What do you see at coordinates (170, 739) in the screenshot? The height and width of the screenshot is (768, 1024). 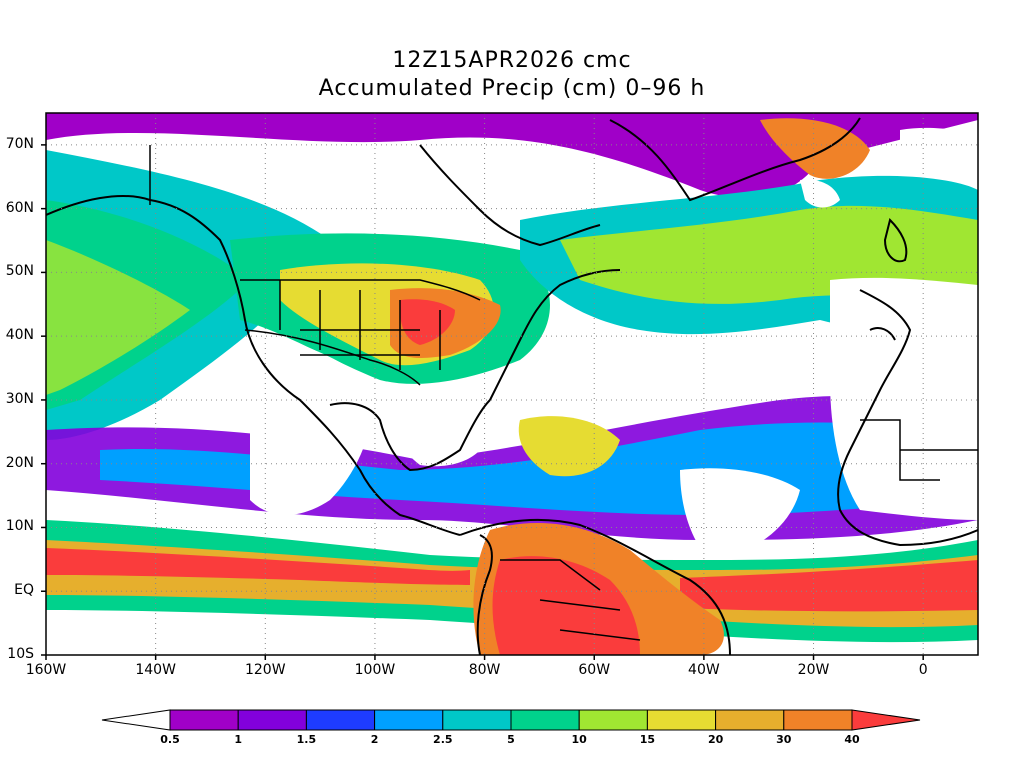 I see `colorbar-level-label: 0.5` at bounding box center [170, 739].